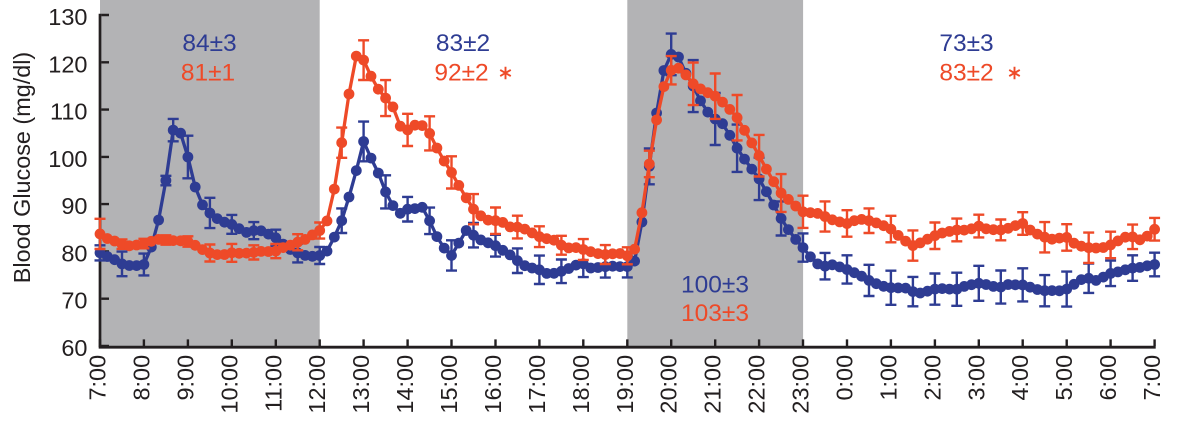 This screenshot has width=1182, height=436. Describe the element at coordinates (209, 43) in the screenshot. I see `svg-text: 84±3` at that location.